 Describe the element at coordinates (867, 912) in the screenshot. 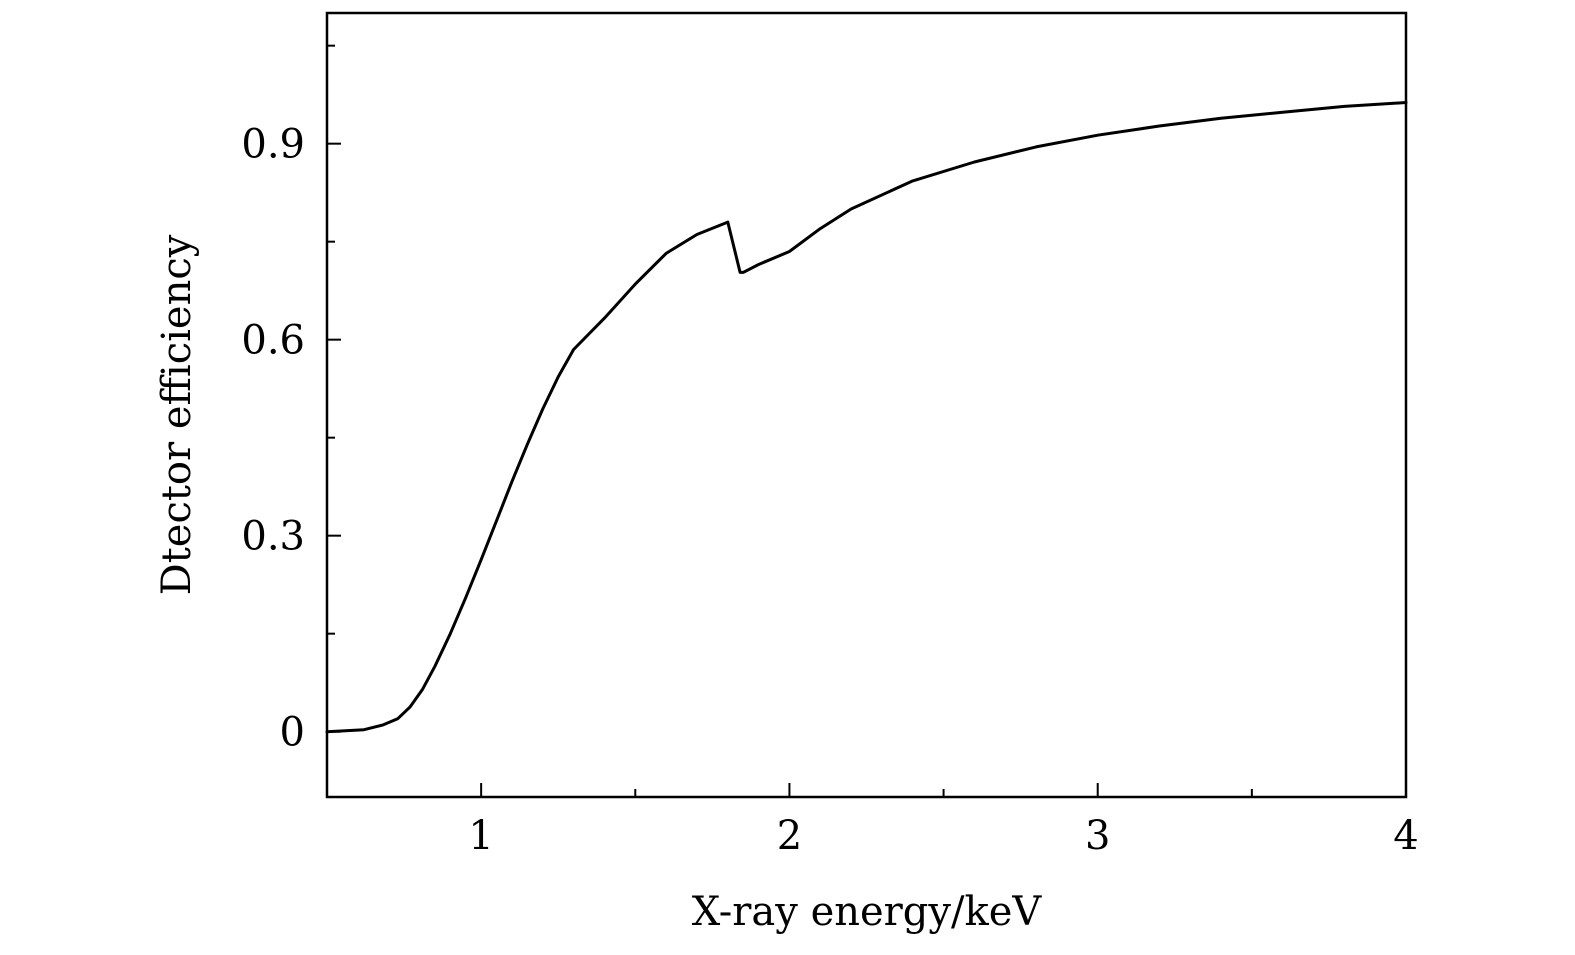

I see `x-axis-title: X-ray energy/keV` at that location.